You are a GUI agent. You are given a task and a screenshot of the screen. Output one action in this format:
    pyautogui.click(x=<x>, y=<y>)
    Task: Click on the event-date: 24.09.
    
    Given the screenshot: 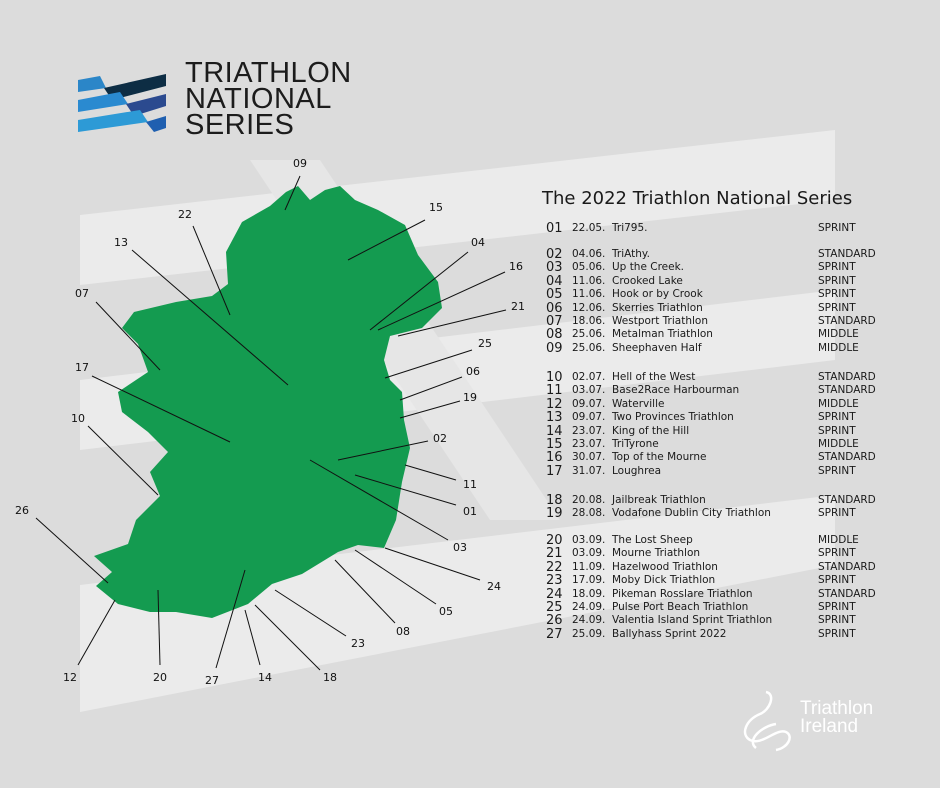 What is the action you would take?
    pyautogui.click(x=589, y=606)
    